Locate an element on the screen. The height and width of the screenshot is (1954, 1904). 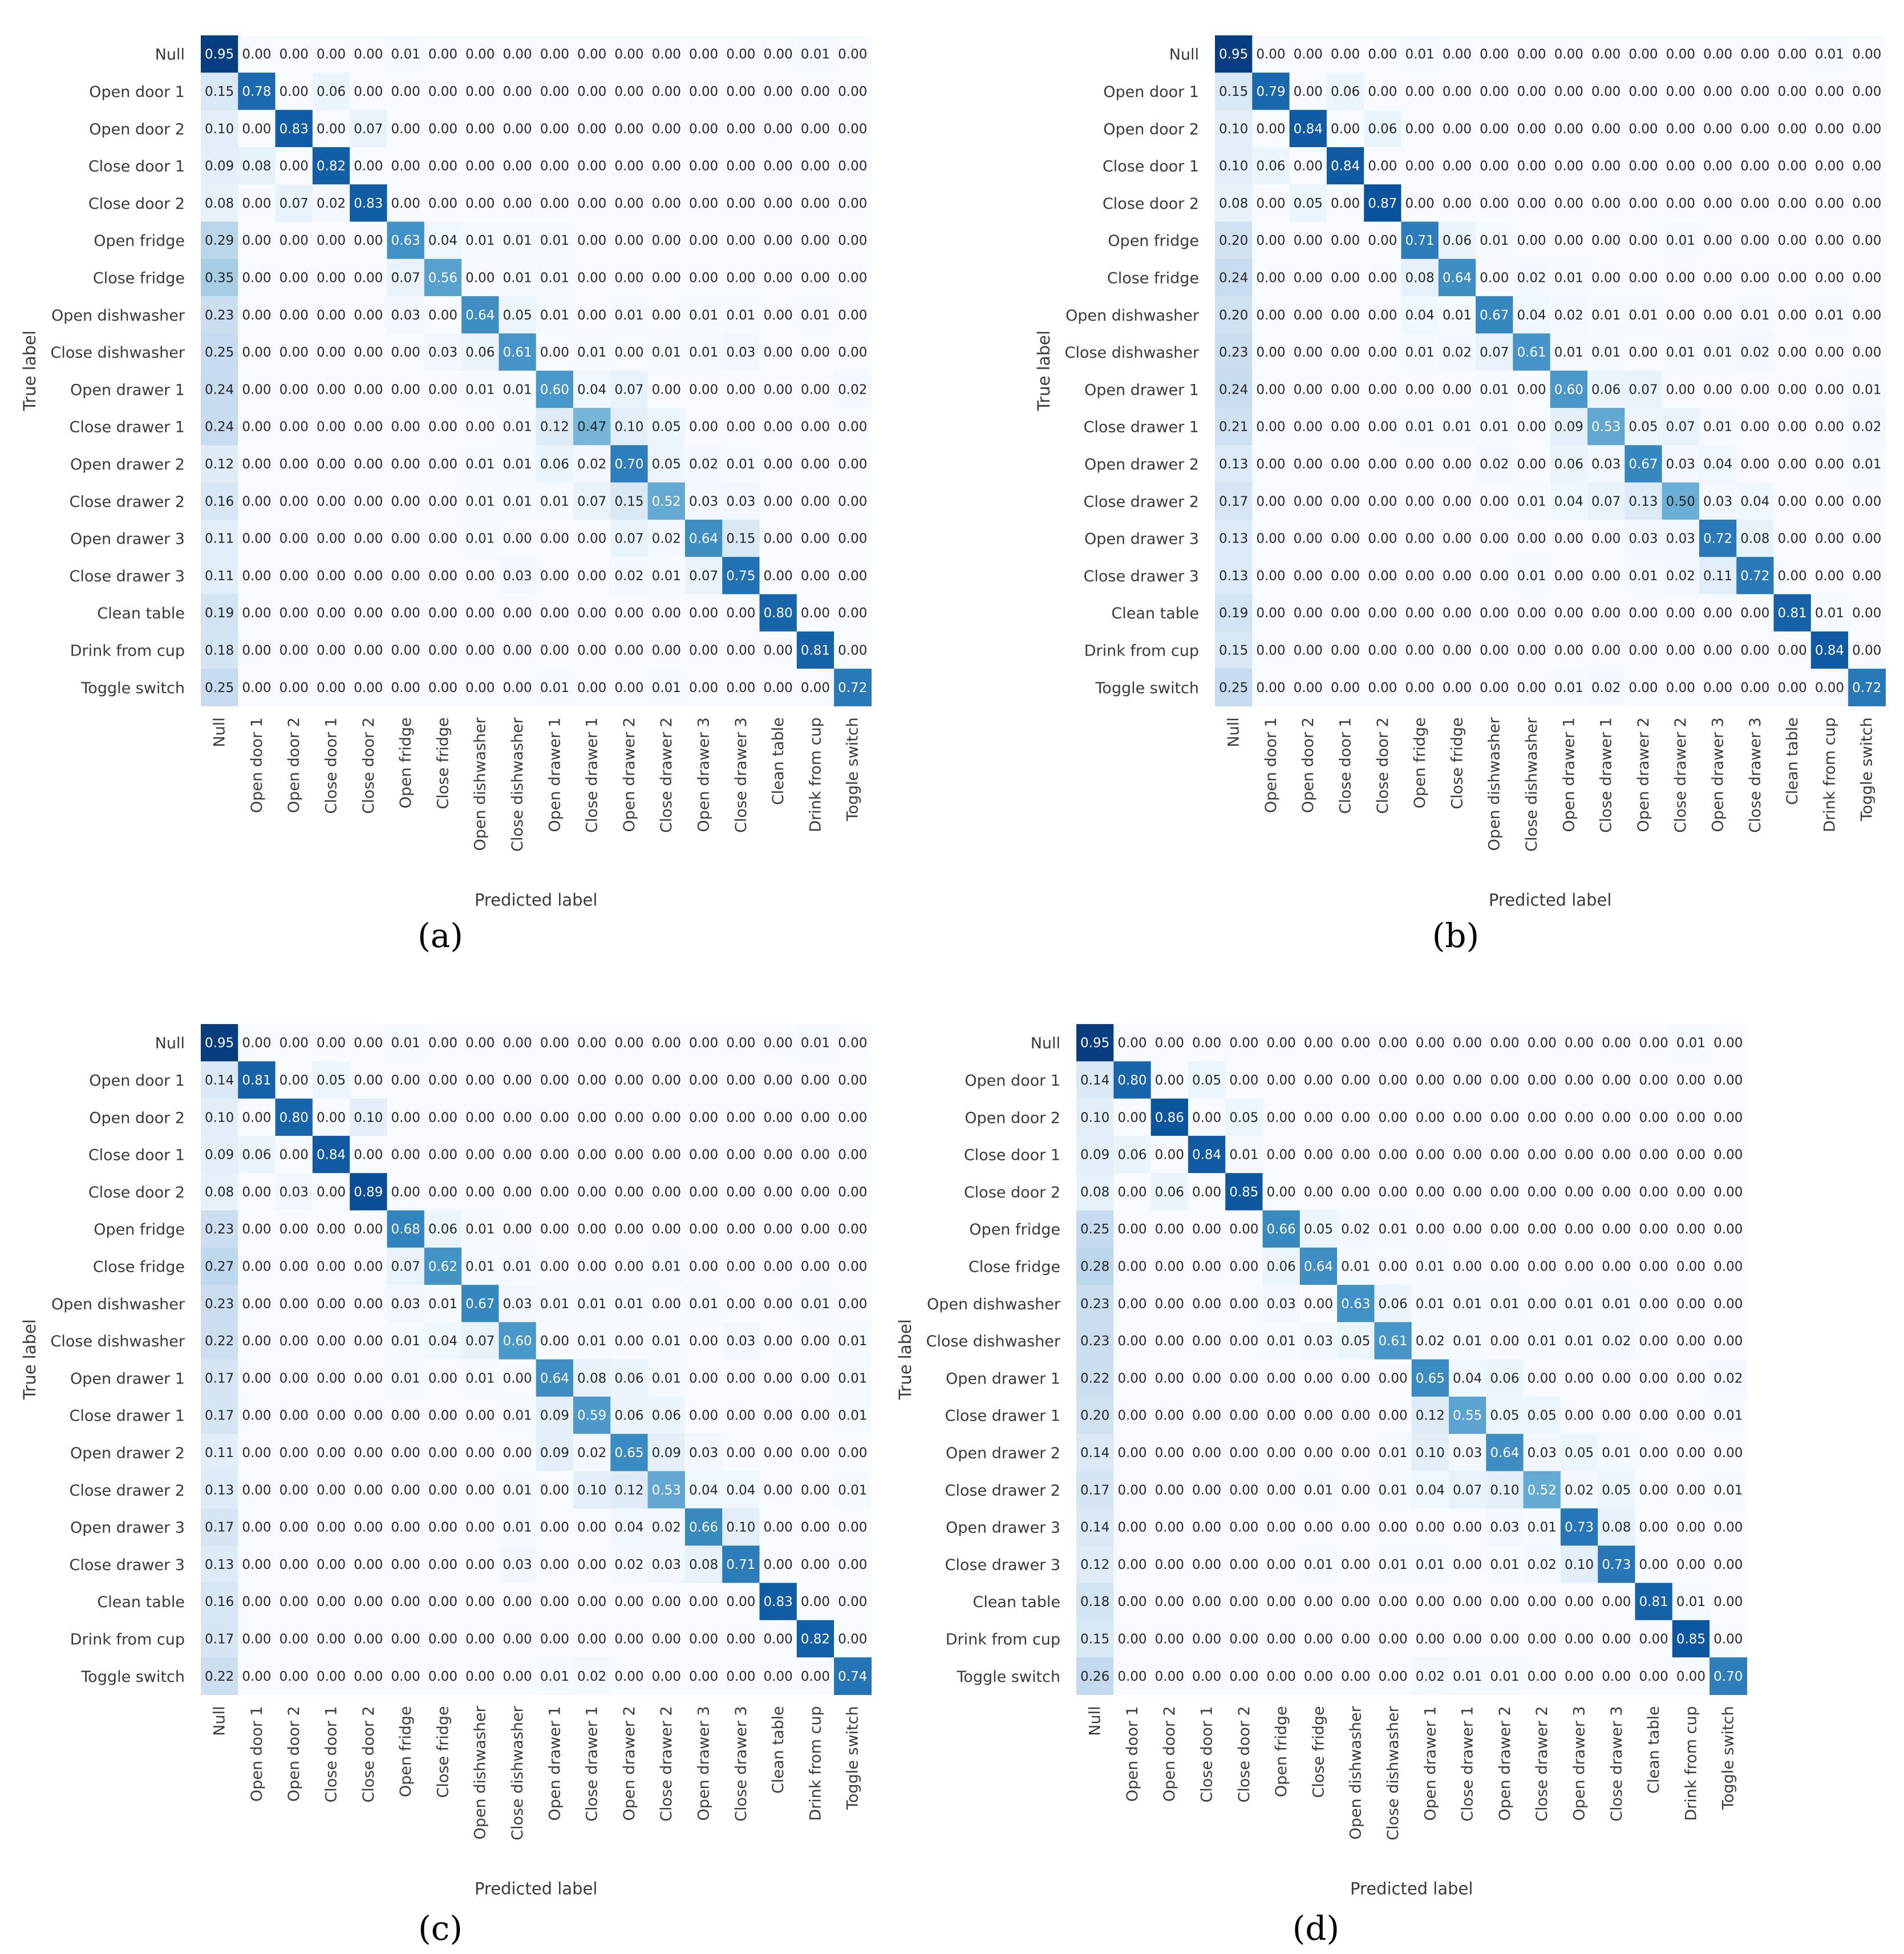
cell-value-label: 0.08 is located at coordinates (1094, 1192).